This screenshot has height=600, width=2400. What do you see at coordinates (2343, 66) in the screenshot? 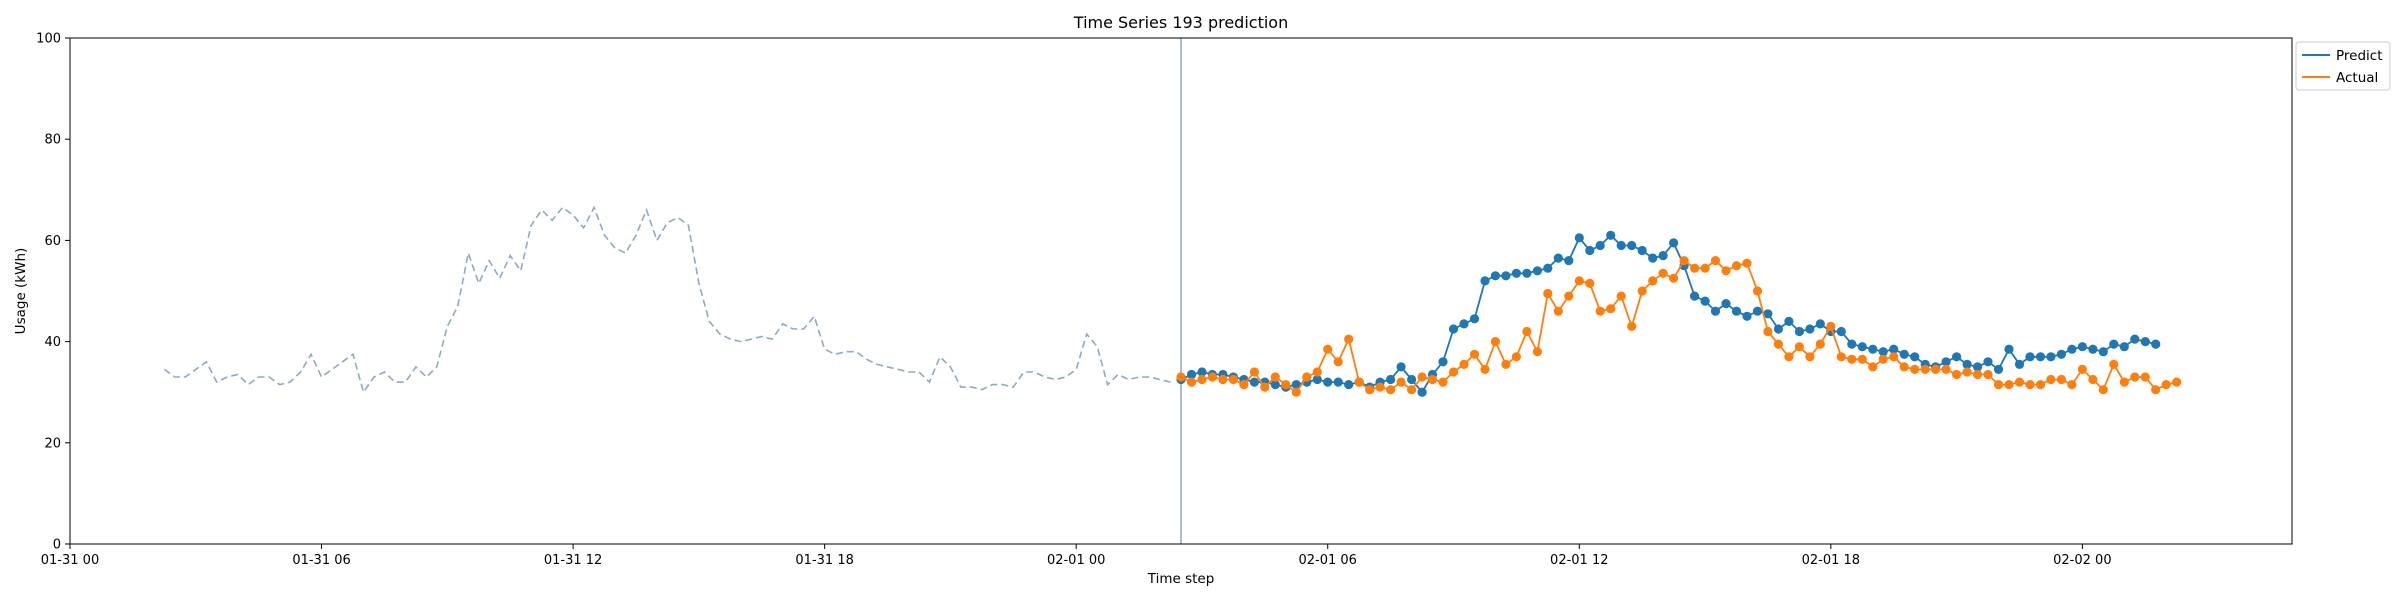
I see `legend: Predict Actual` at bounding box center [2343, 66].